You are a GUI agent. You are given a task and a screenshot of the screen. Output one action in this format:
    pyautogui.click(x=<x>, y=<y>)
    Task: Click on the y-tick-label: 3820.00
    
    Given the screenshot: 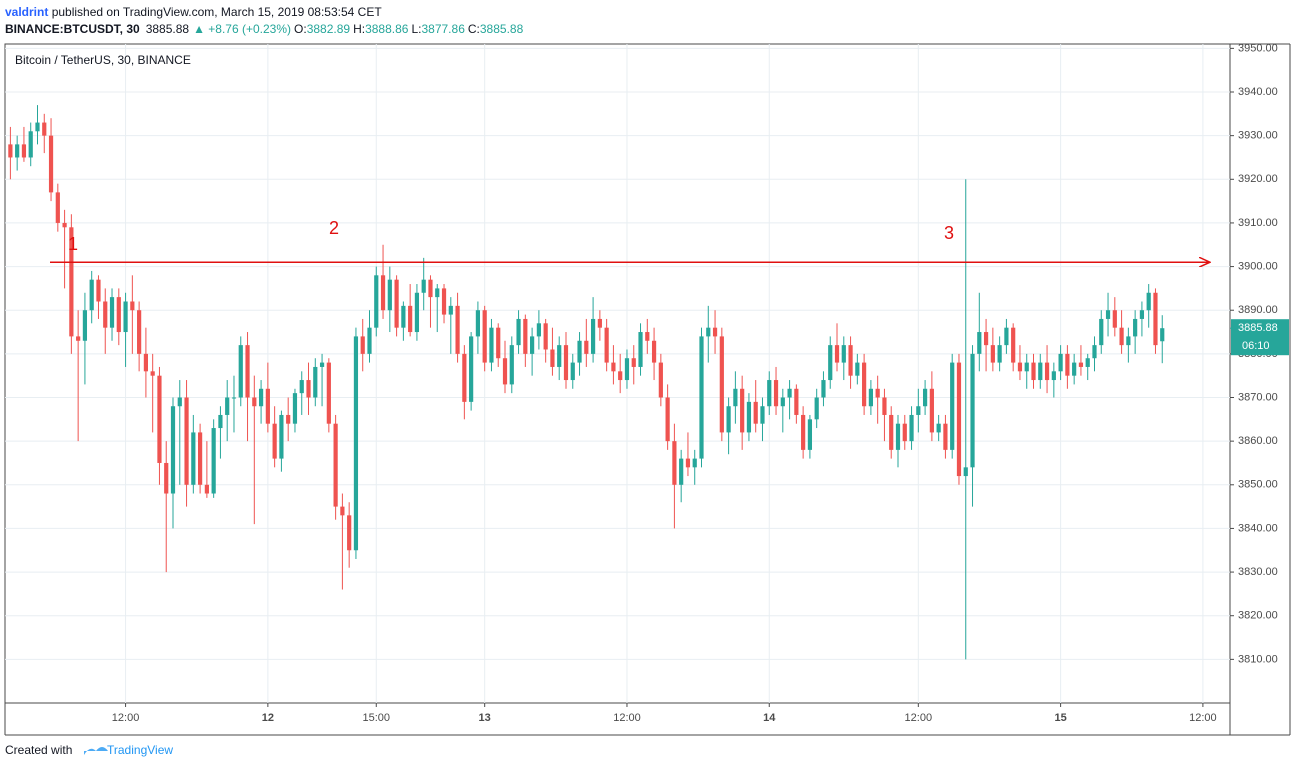 What is the action you would take?
    pyautogui.click(x=1258, y=616)
    